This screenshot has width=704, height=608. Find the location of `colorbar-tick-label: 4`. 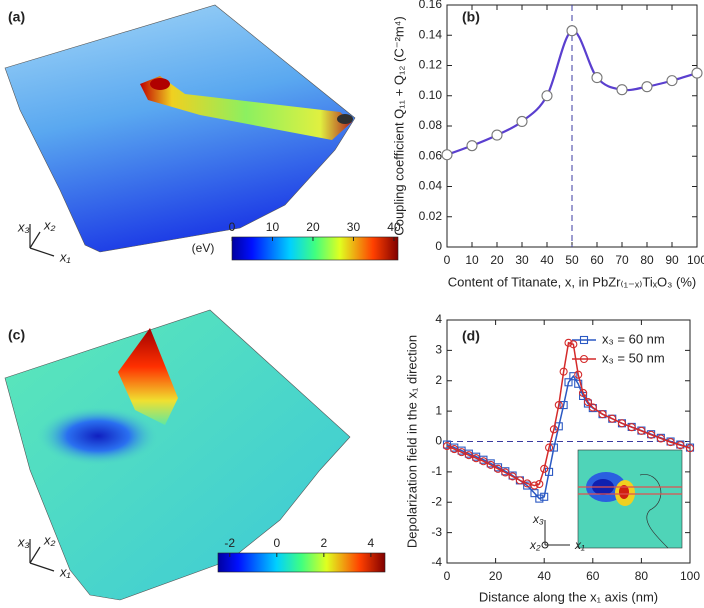

colorbar-tick-label: 4 is located at coordinates (371, 543).